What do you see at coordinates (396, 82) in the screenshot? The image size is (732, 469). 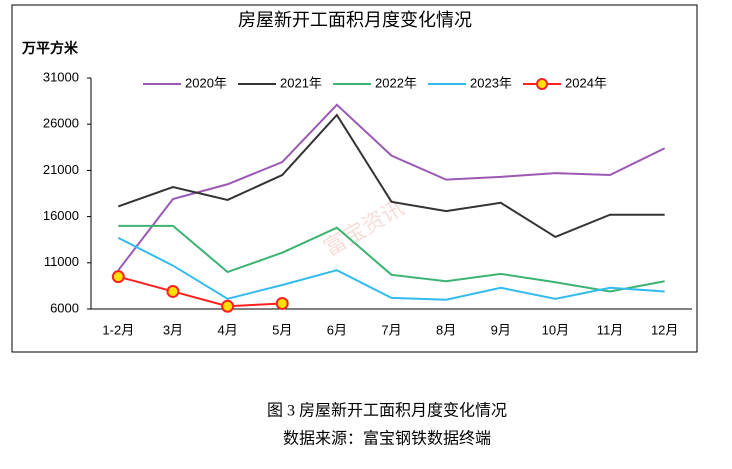 I see `legend-label: 2022年` at bounding box center [396, 82].